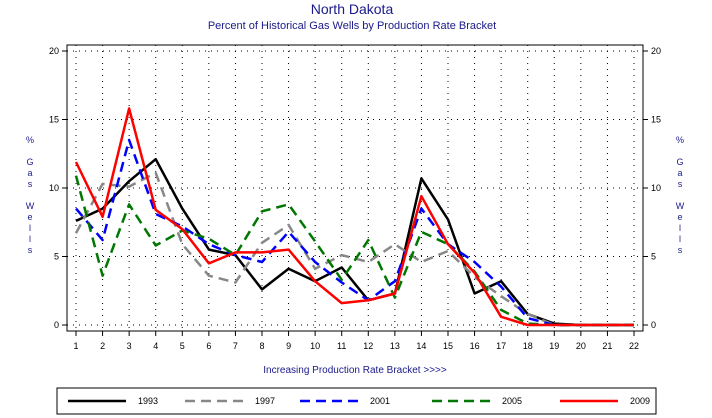 This screenshot has width=712, height=418. What do you see at coordinates (29, 173) in the screenshot?
I see `y-axis-label-left-char: a` at bounding box center [29, 173].